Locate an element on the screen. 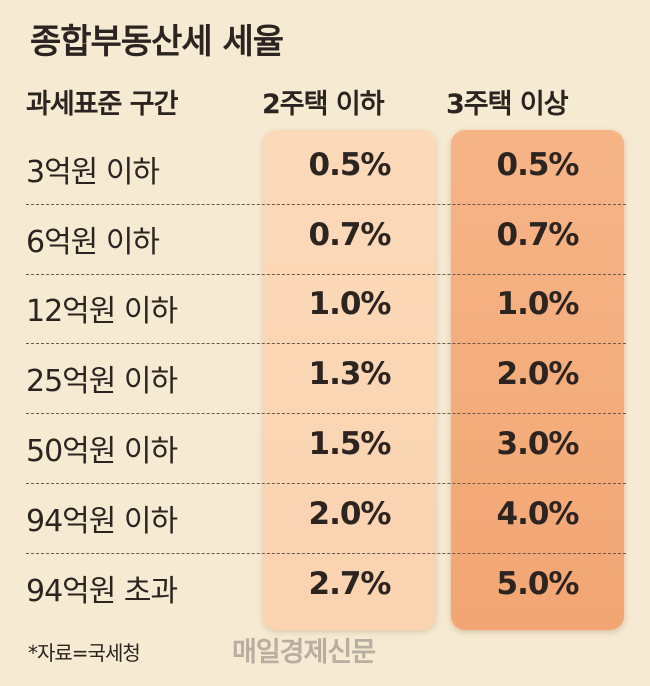 Image resolution: width=650 pixels, height=686 pixels. source-note: *자료=국세청 is located at coordinates (84, 653).